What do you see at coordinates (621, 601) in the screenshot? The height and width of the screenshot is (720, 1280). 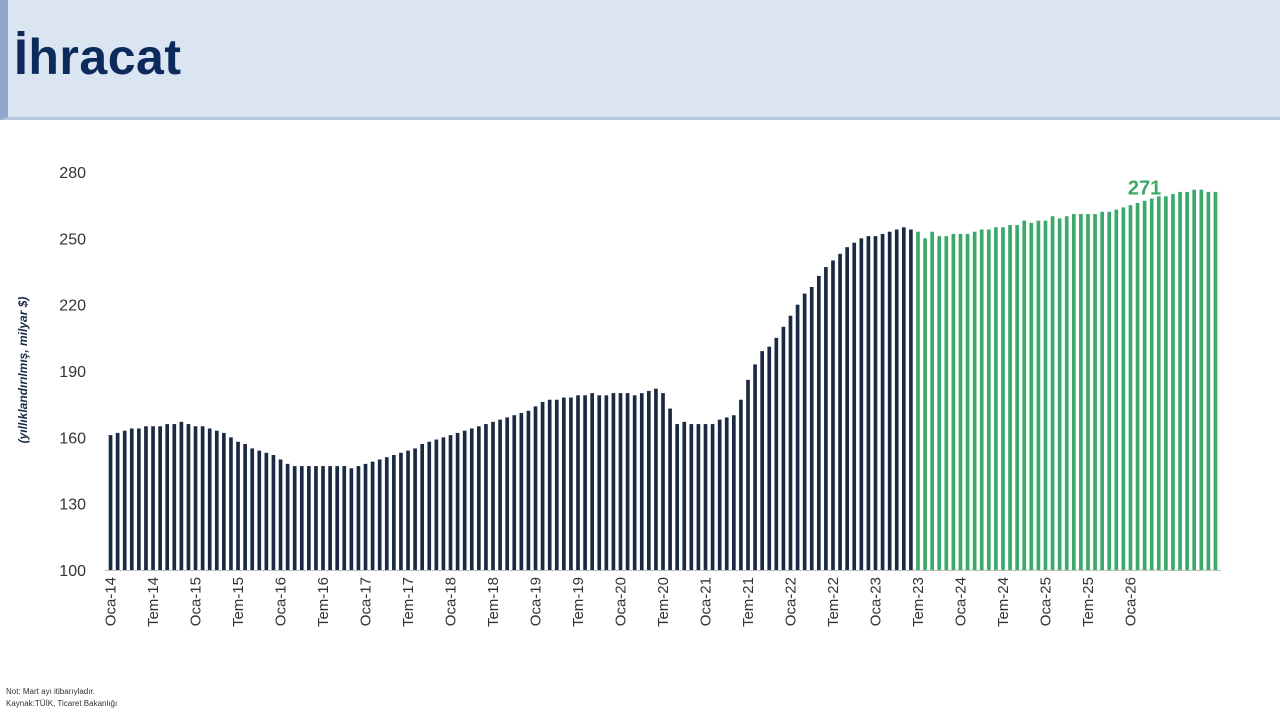 I see `x-tick-label: Oca-20` at bounding box center [621, 601].